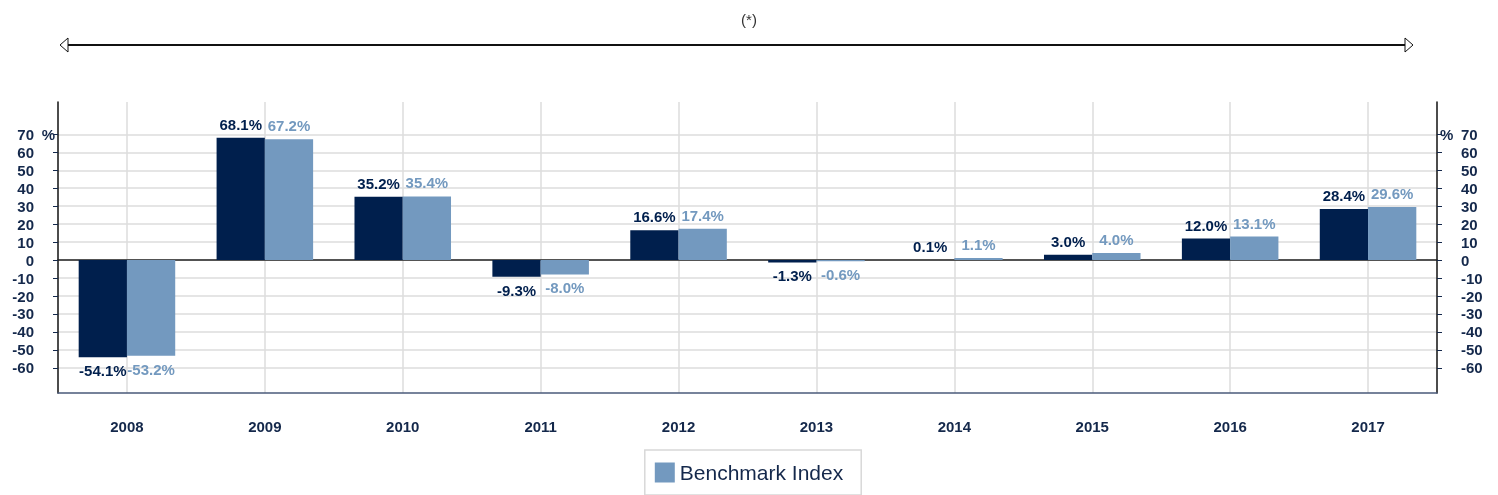 This screenshot has width=1498, height=495. I want to click on data-label: 13.1%, so click(1254, 223).